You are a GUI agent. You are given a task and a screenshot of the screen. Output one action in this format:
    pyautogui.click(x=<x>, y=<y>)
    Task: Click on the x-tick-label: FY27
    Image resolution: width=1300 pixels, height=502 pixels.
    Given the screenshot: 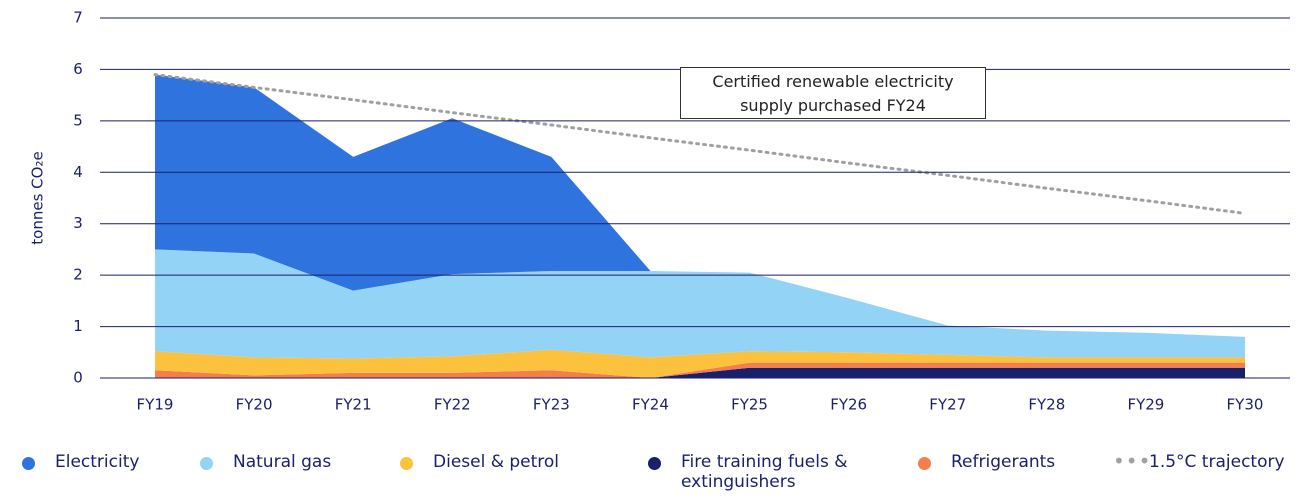 What is the action you would take?
    pyautogui.click(x=947, y=405)
    